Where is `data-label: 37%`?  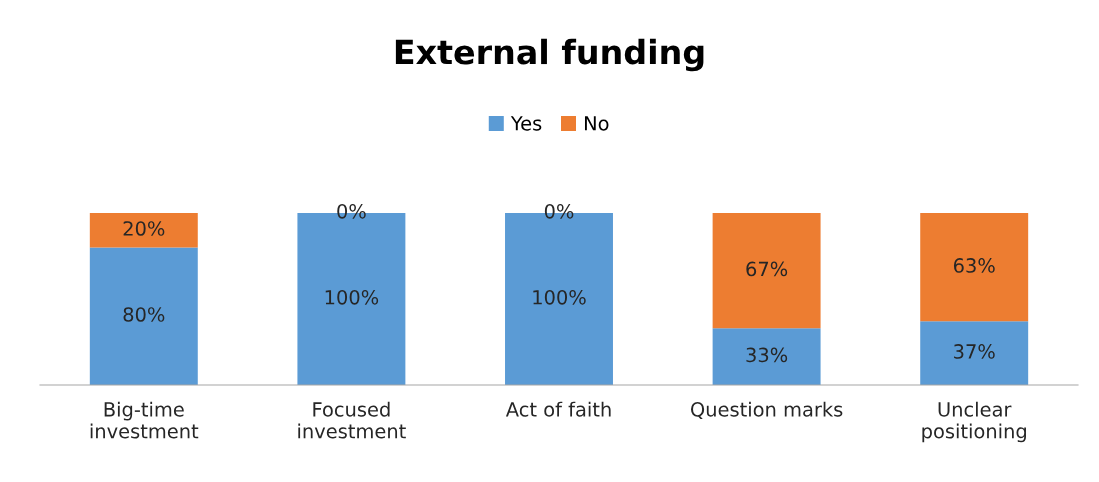 data-label: 37% is located at coordinates (974, 351).